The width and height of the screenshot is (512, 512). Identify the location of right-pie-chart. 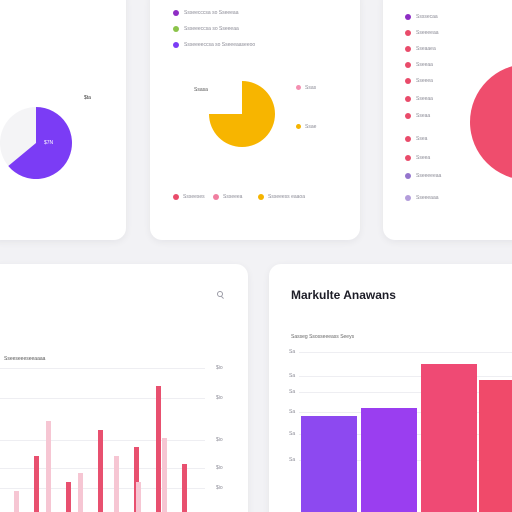
(491, 122).